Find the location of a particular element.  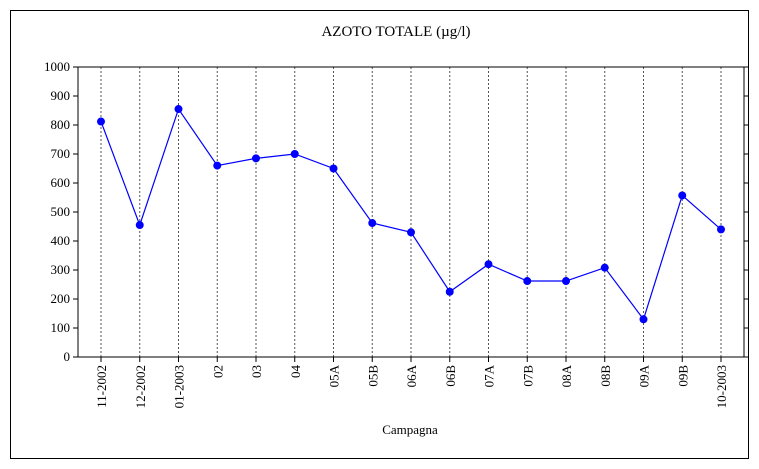

y-tick-label: 600 is located at coordinates (61, 182).